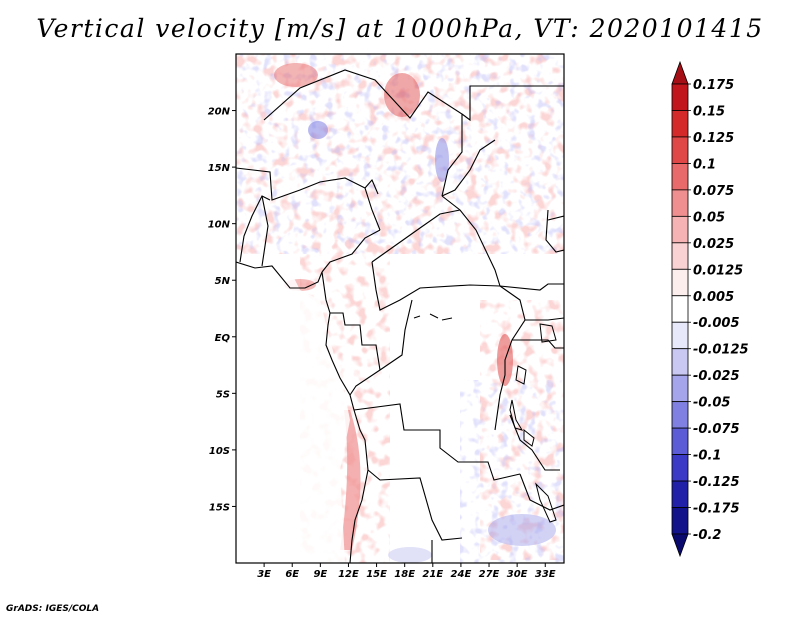  What do you see at coordinates (485, 418) in the screenshot?
I see `lakes` at bounding box center [485, 418].